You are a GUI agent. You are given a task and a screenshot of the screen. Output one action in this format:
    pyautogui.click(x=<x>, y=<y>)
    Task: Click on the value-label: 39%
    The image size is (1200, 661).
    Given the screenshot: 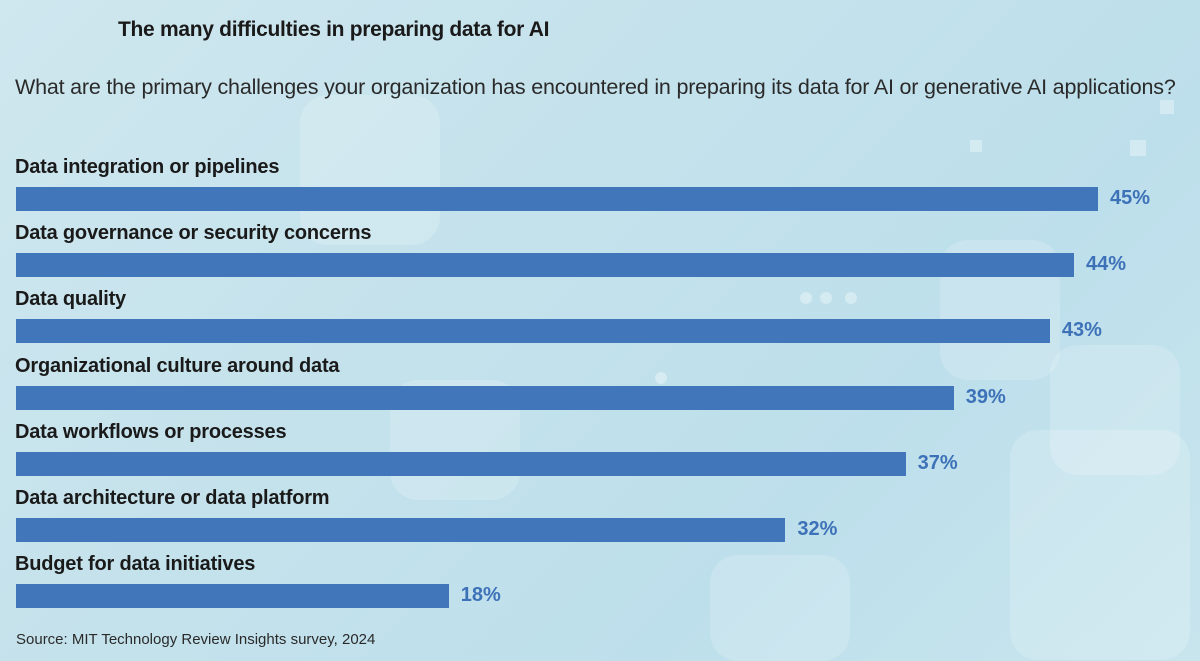 What is the action you would take?
    pyautogui.click(x=985, y=396)
    